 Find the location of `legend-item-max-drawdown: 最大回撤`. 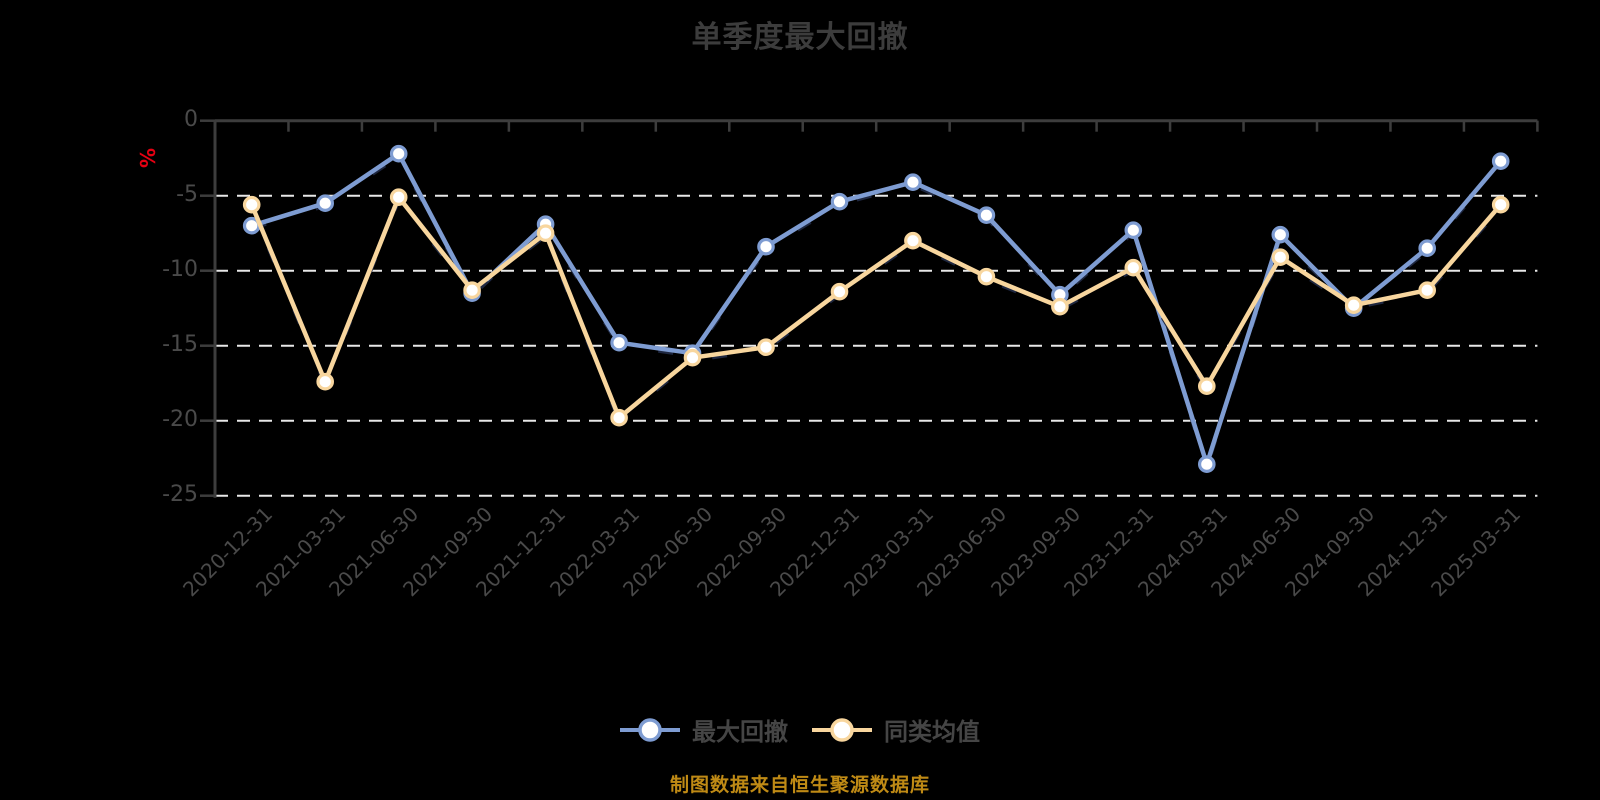

legend-item-max-drawdown: 最大回撤 is located at coordinates (704, 729).